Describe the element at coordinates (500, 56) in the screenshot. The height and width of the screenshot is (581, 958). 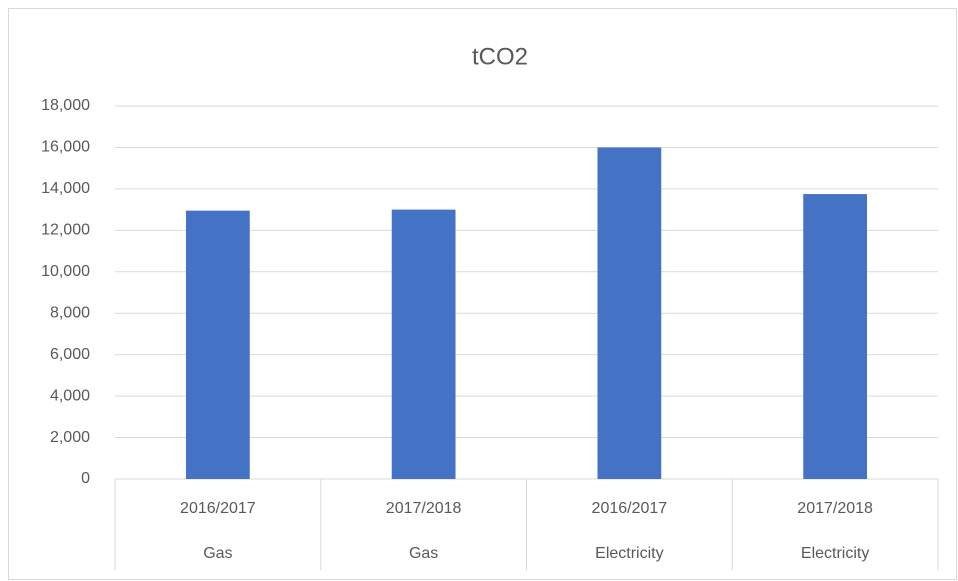
I see `chart-title: tCO2` at that location.